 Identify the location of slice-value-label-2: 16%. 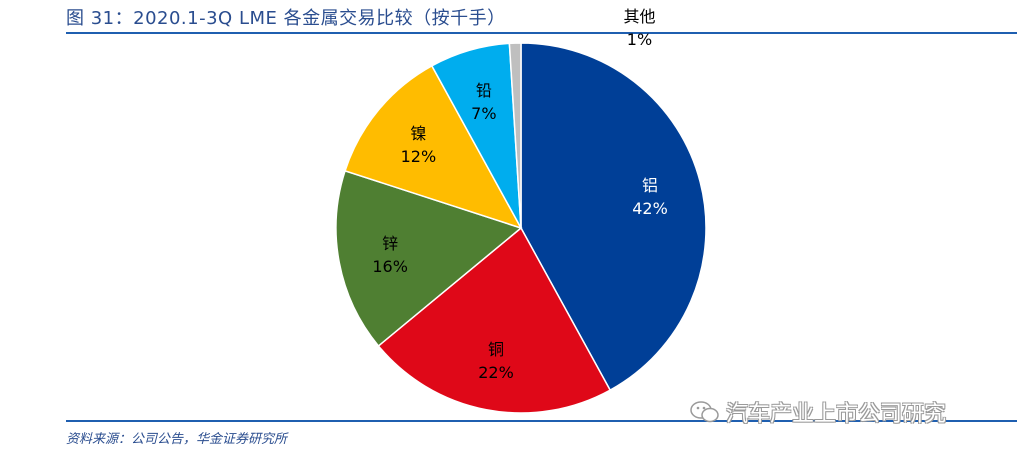
(390, 266).